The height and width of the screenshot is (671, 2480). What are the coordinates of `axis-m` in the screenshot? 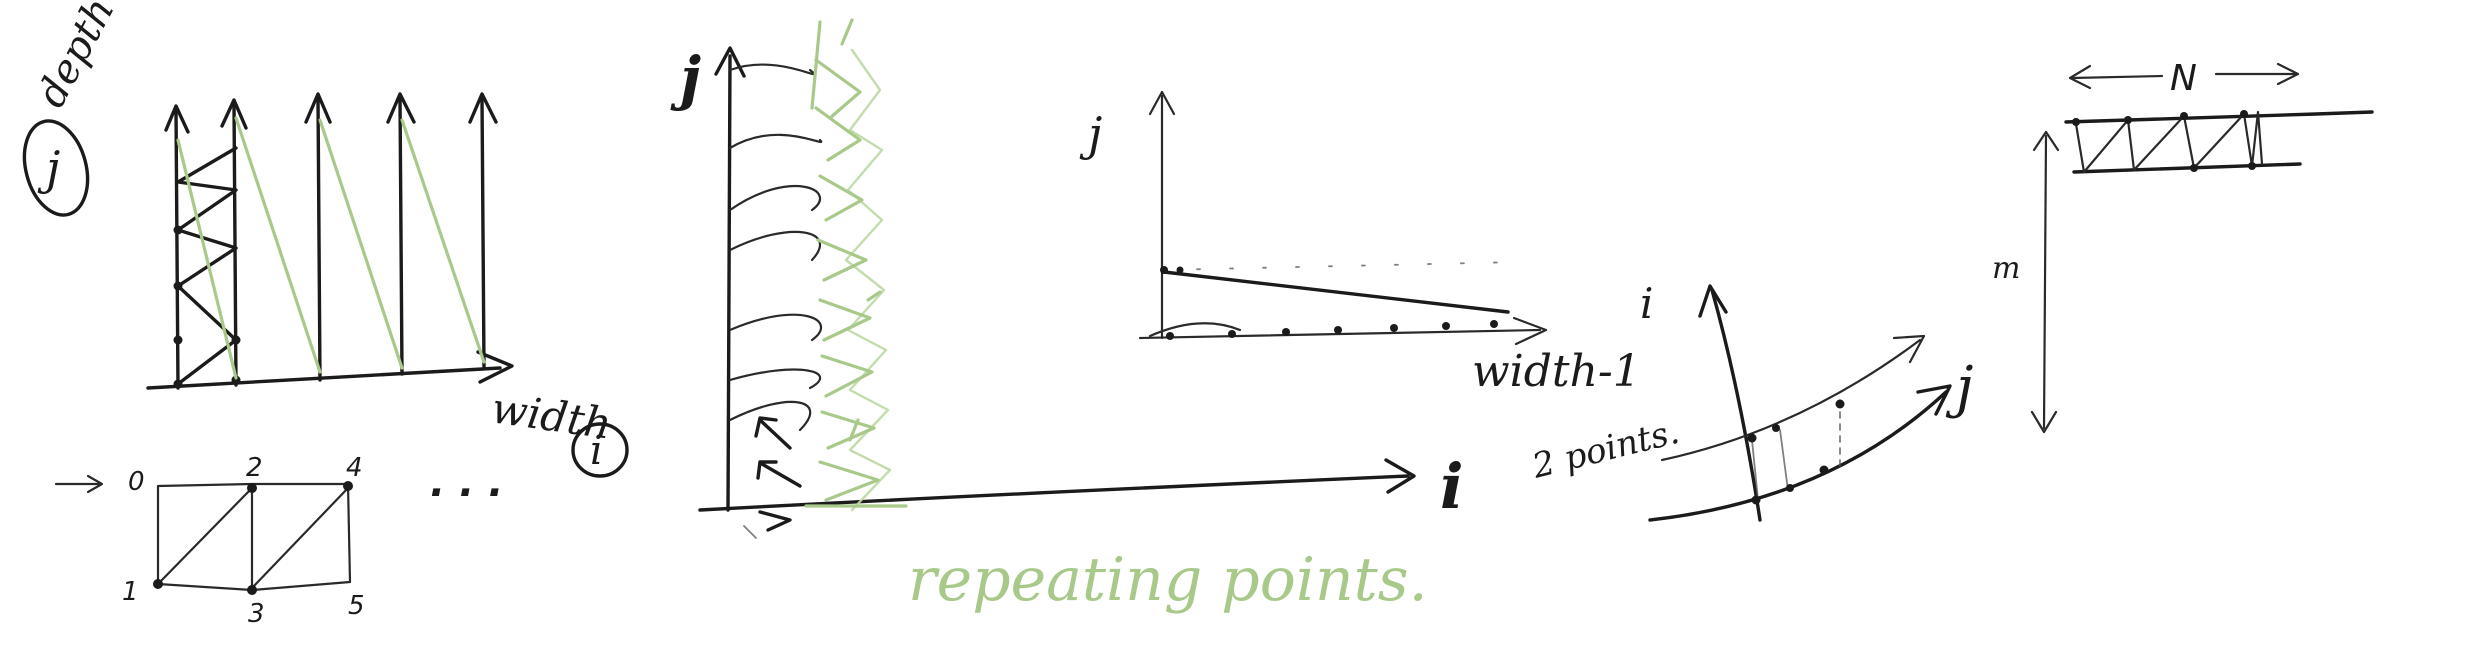 It's located at (2045, 282).